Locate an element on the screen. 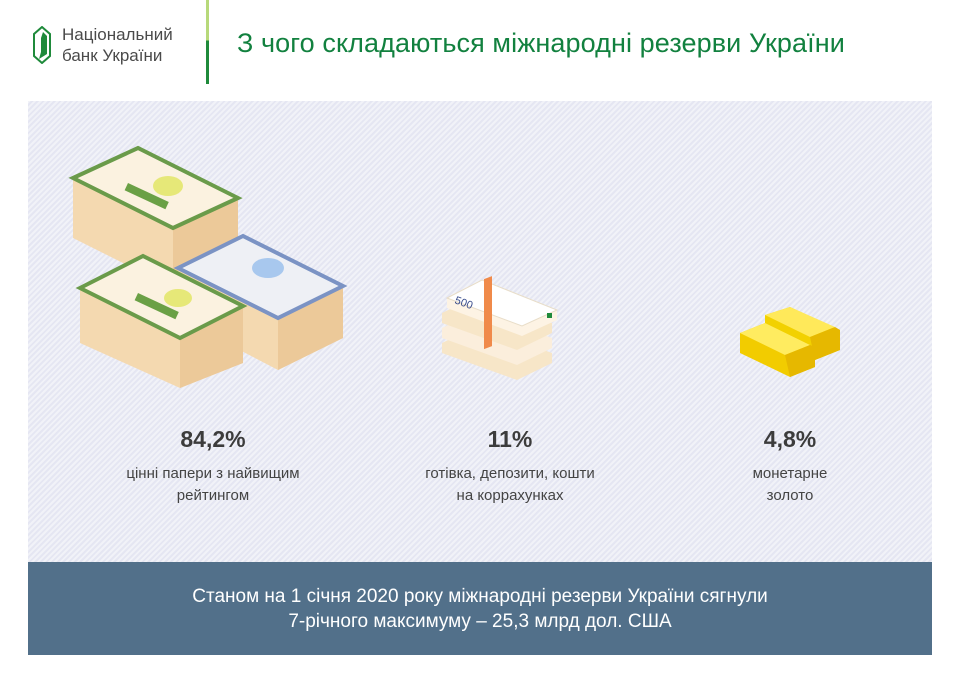  banknote-value: 500 is located at coordinates (463, 304).